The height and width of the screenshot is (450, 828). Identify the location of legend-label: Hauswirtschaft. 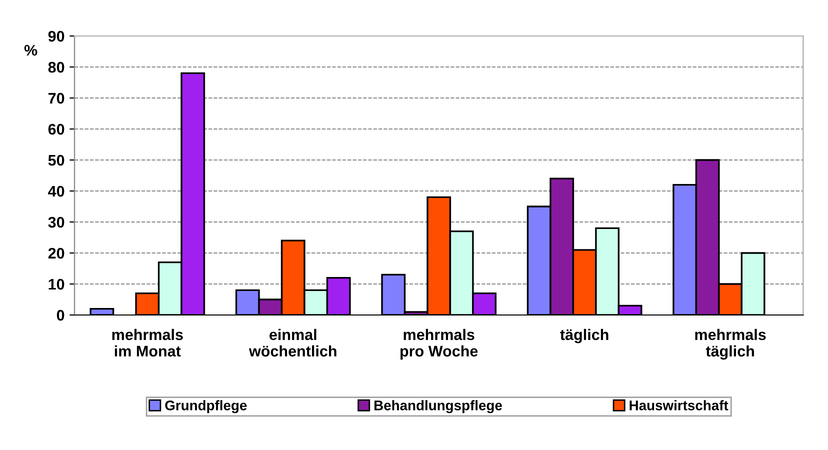
(679, 405).